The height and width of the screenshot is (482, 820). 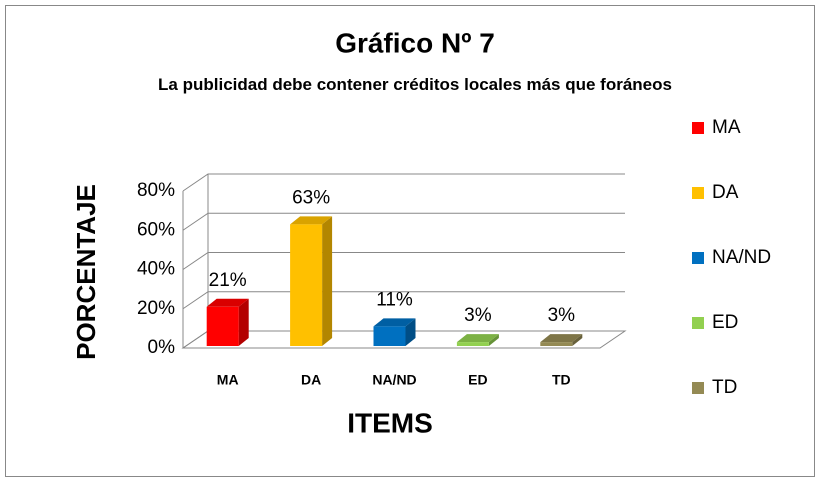 What do you see at coordinates (415, 42) in the screenshot?
I see `chart-title: Gráfico Nº 7` at bounding box center [415, 42].